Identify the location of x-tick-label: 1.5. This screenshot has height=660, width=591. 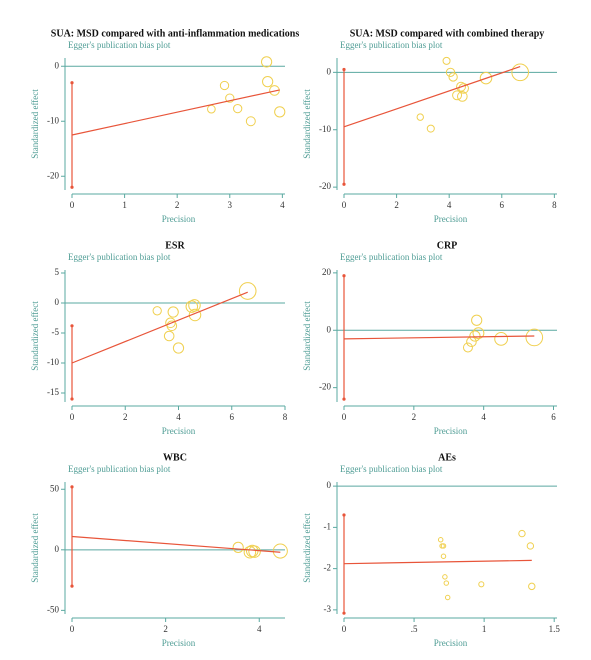
(555, 629).